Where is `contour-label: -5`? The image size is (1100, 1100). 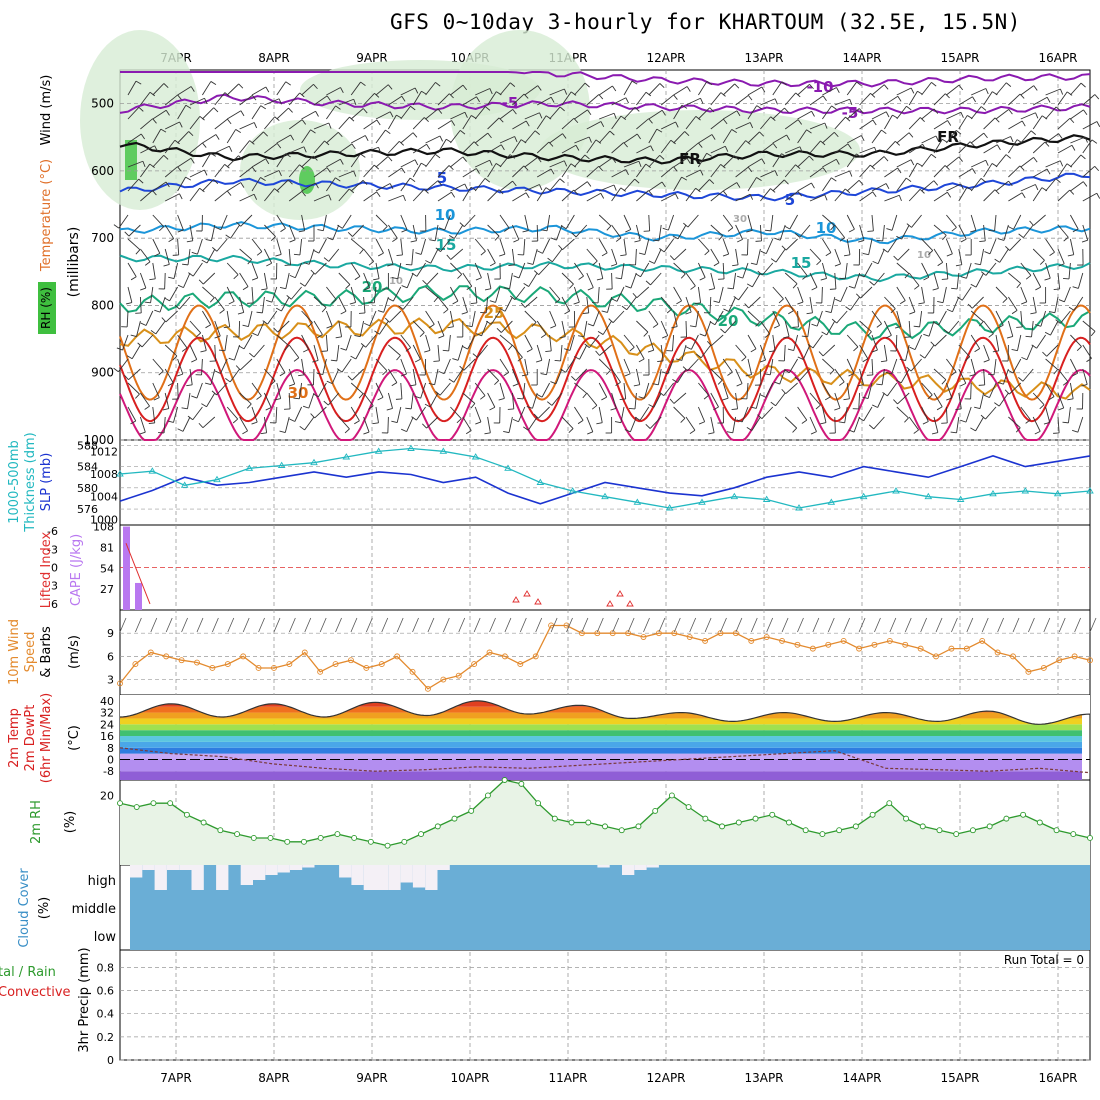 contour-label: -5 is located at coordinates (510, 103).